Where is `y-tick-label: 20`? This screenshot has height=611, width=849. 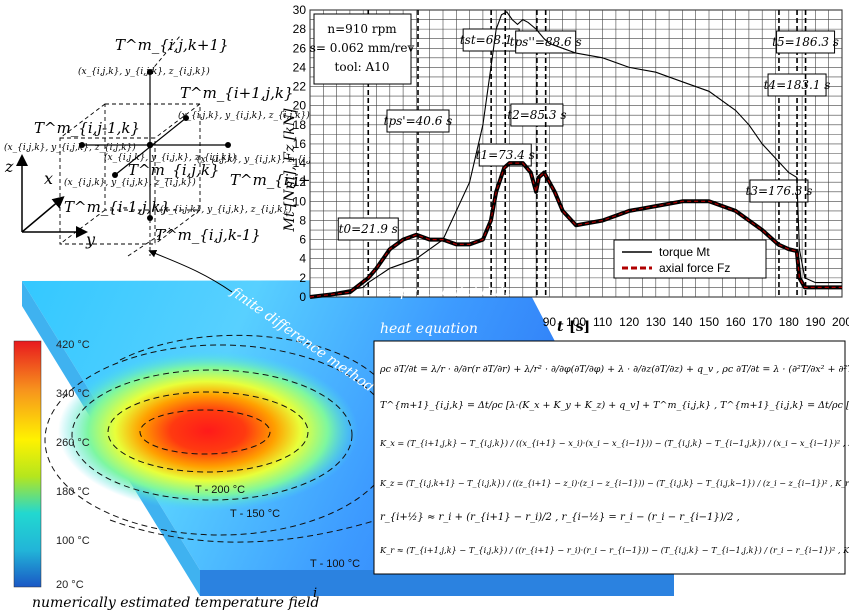
y-tick-label: 20 is located at coordinates (300, 106).